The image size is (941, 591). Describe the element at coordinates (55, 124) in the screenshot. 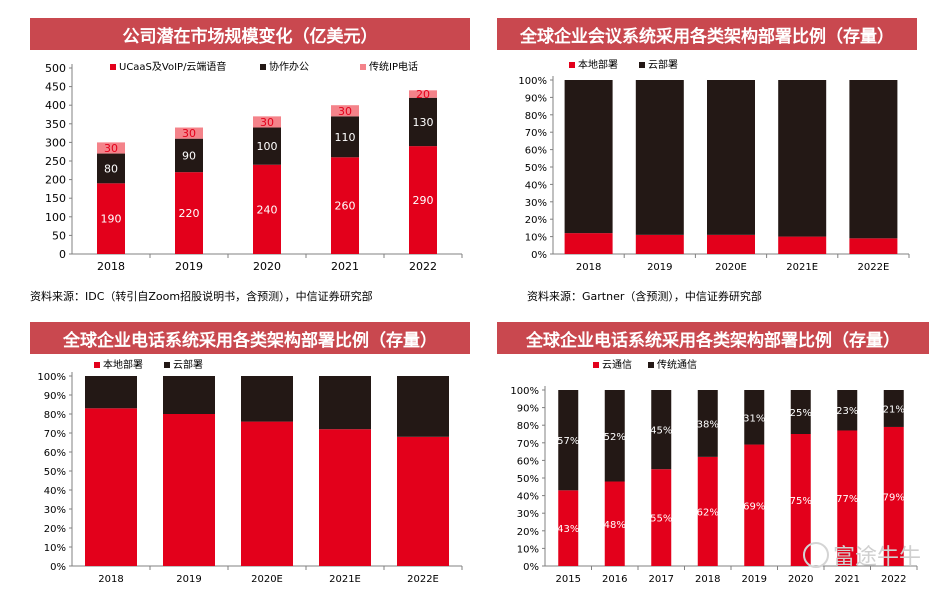

I see `y-tick-label: 350` at that location.